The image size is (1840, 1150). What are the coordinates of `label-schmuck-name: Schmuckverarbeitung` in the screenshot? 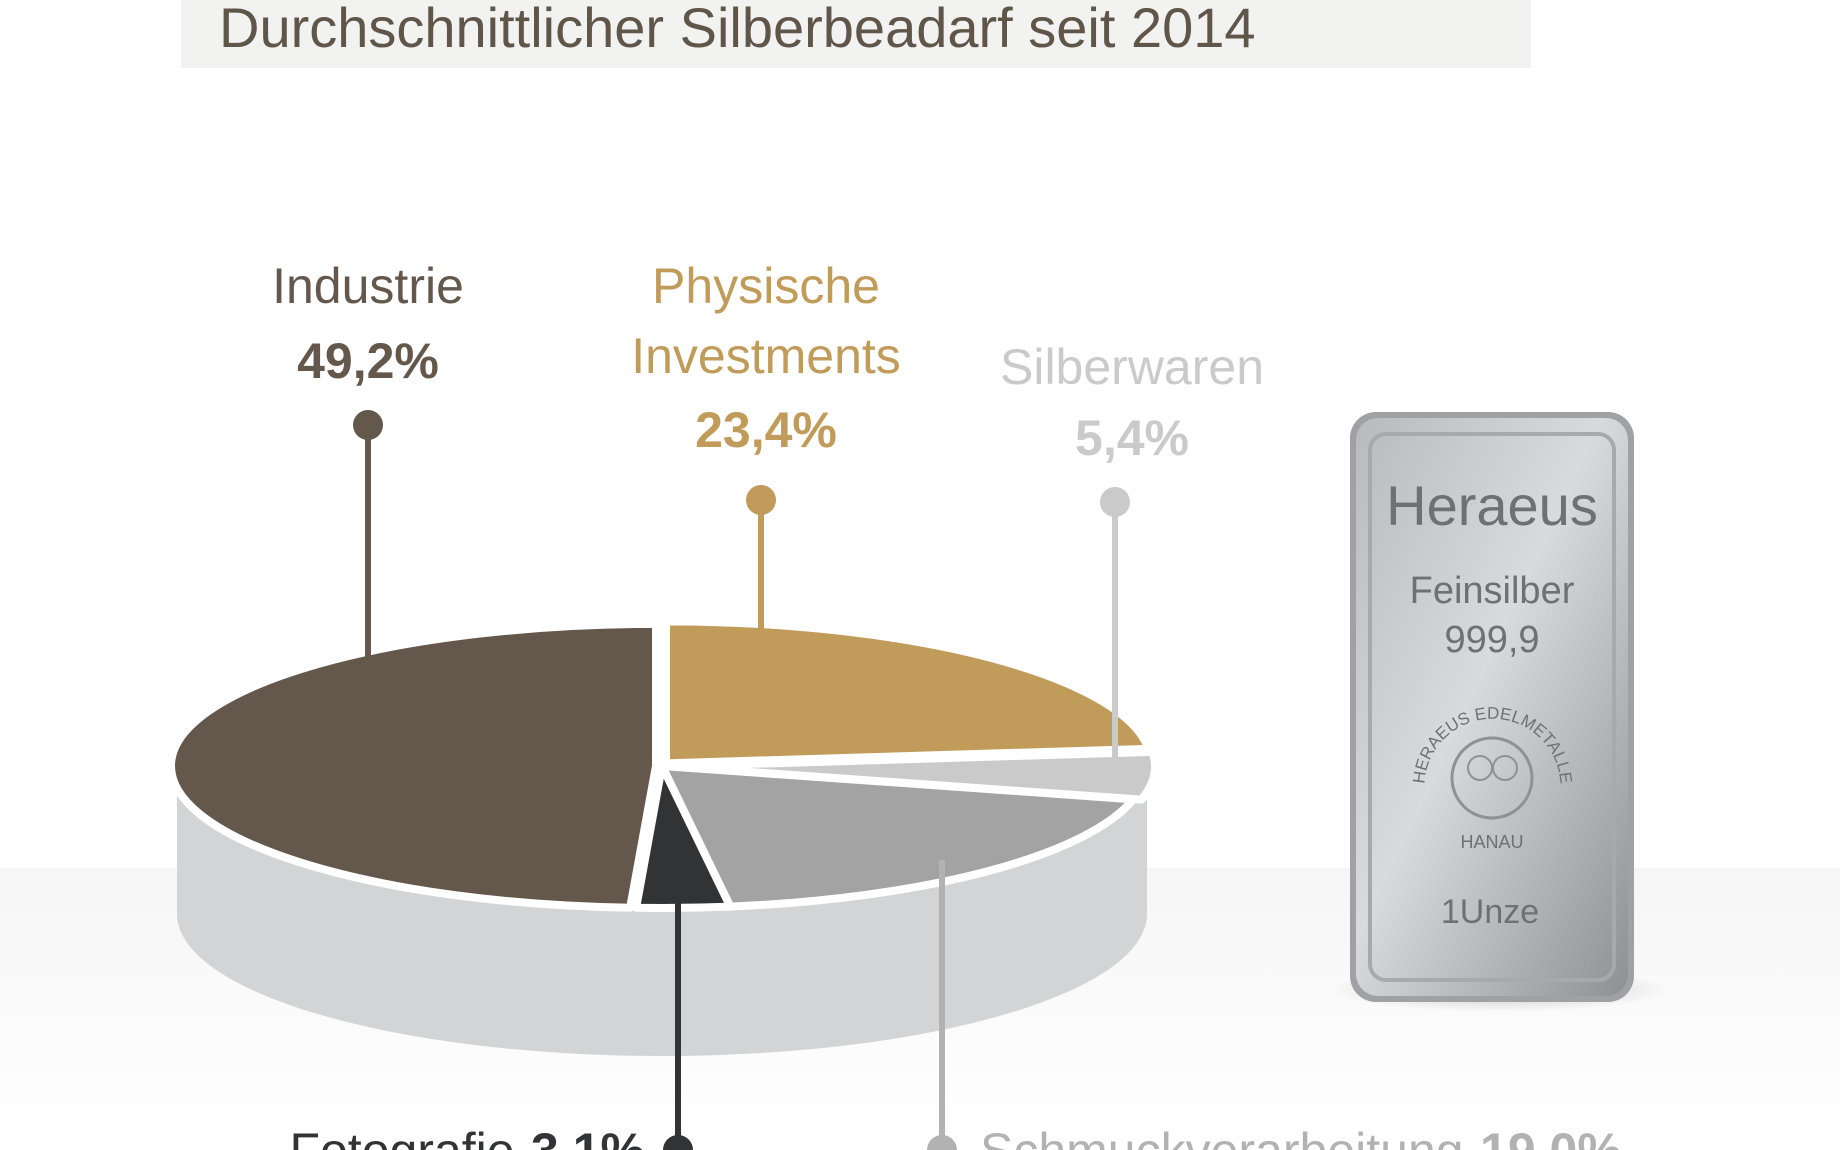 It's located at (1222, 1136).